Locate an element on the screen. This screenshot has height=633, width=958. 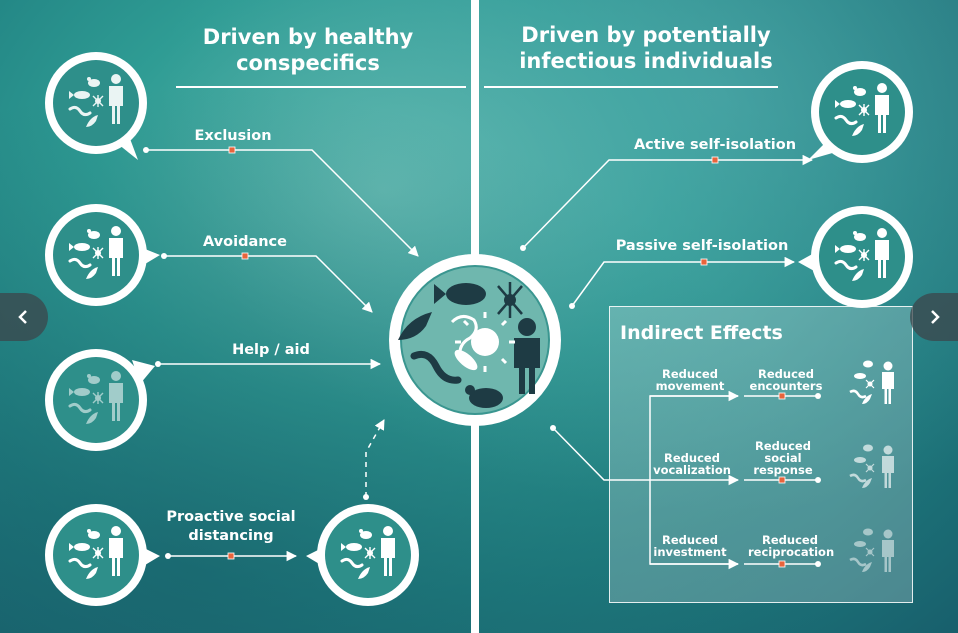
label-proactive-social-distancing: Proactive social distancing is located at coordinates (231, 526).